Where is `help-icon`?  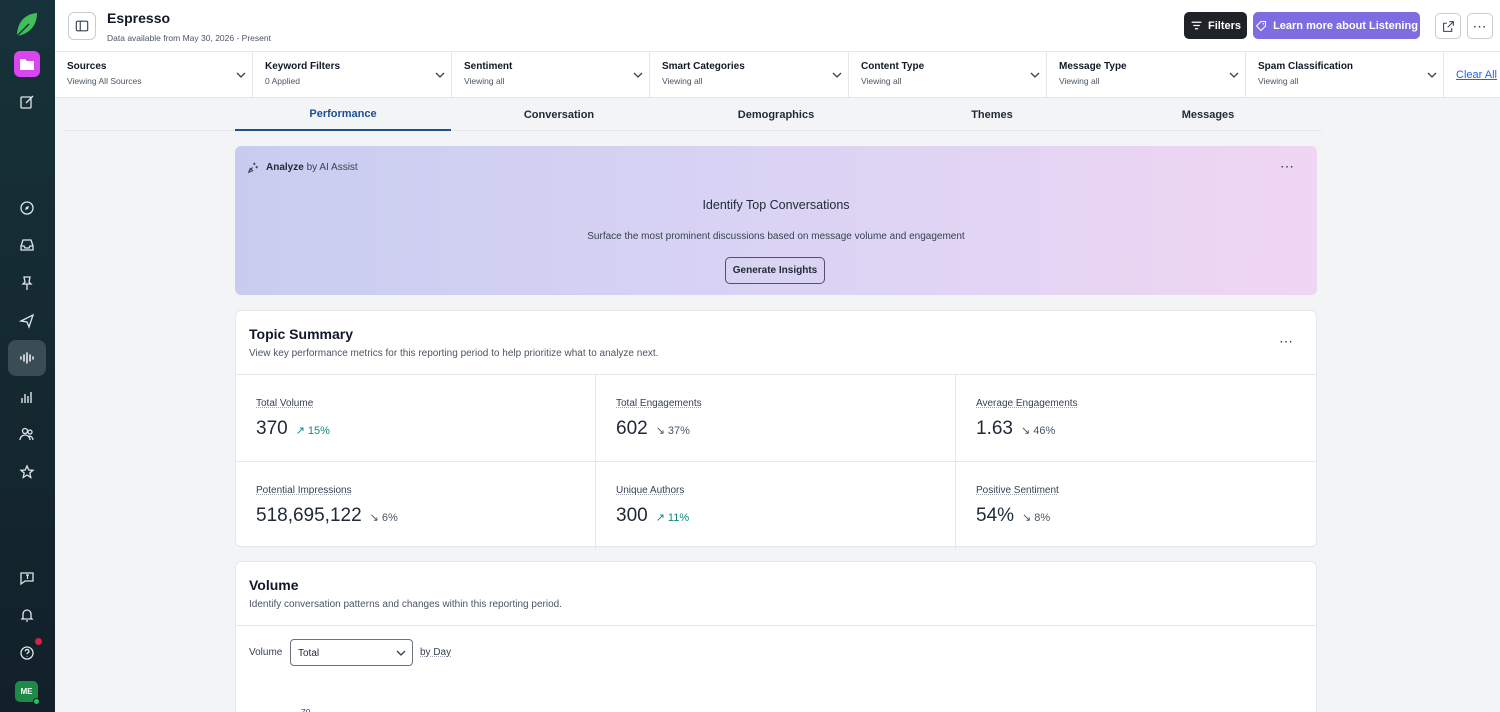 help-icon is located at coordinates (27, 653).